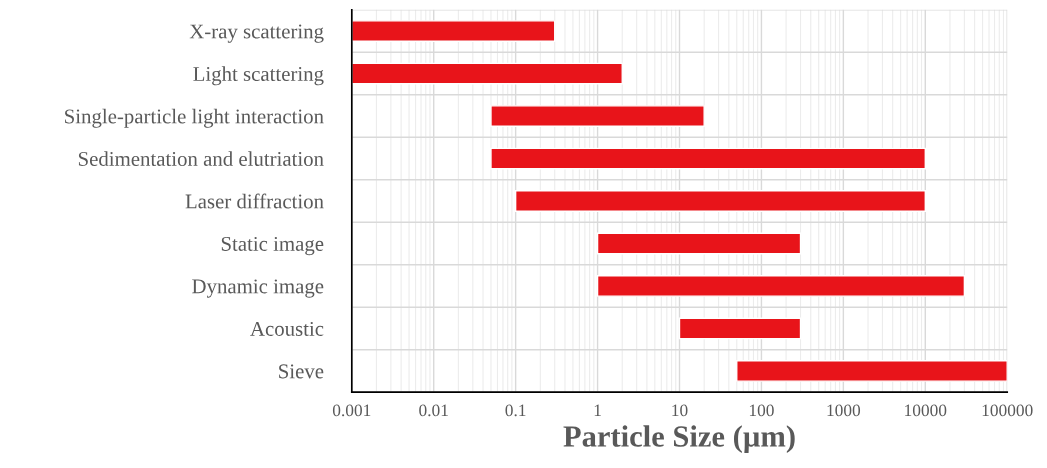  Describe the element at coordinates (1007, 410) in the screenshot. I see `x-tick-label: 100000` at that location.